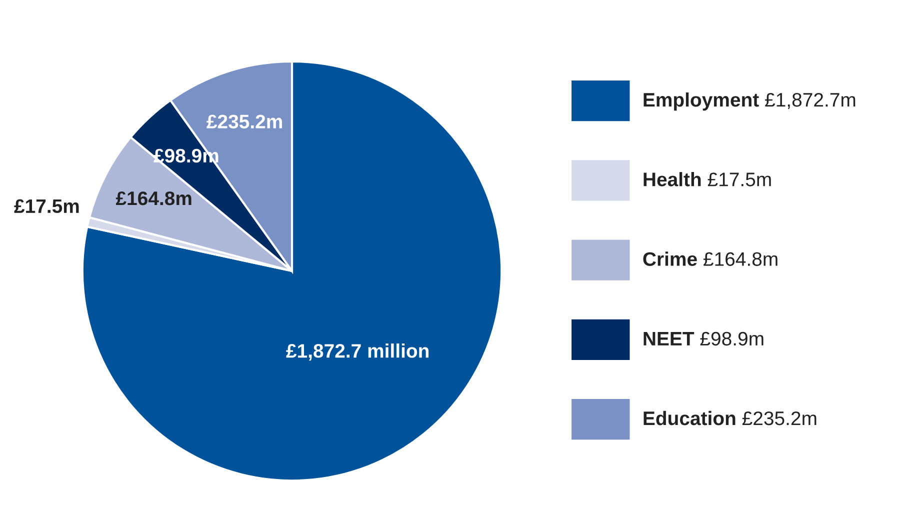 The height and width of the screenshot is (529, 920). I want to click on data-label: £235.2m, so click(244, 121).